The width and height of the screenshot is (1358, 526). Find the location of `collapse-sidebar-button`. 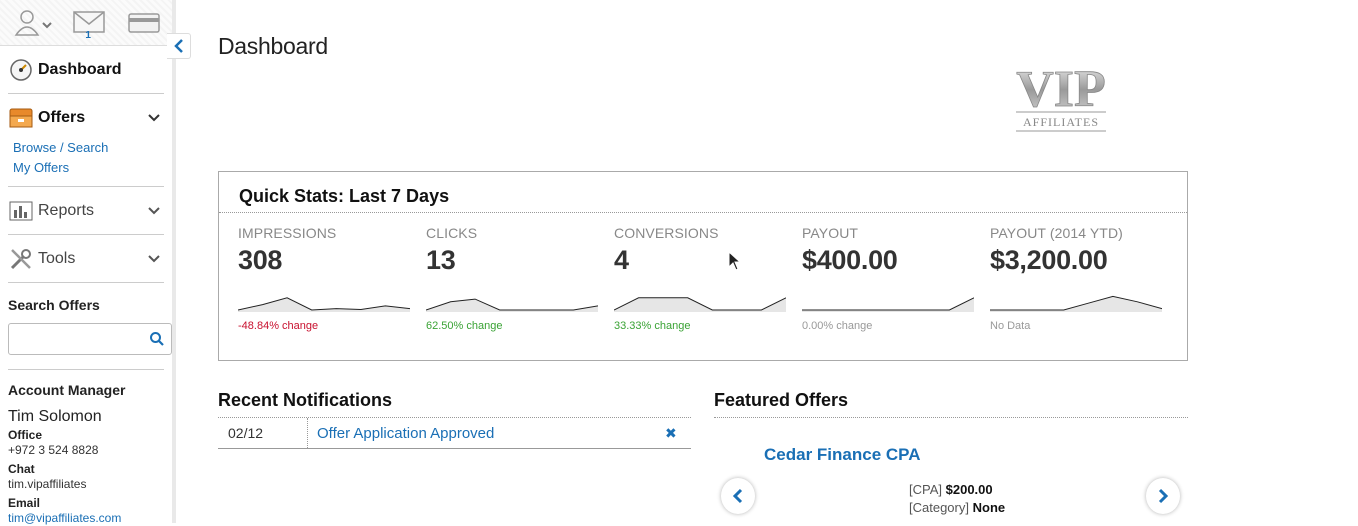

collapse-sidebar-button is located at coordinates (179, 46).